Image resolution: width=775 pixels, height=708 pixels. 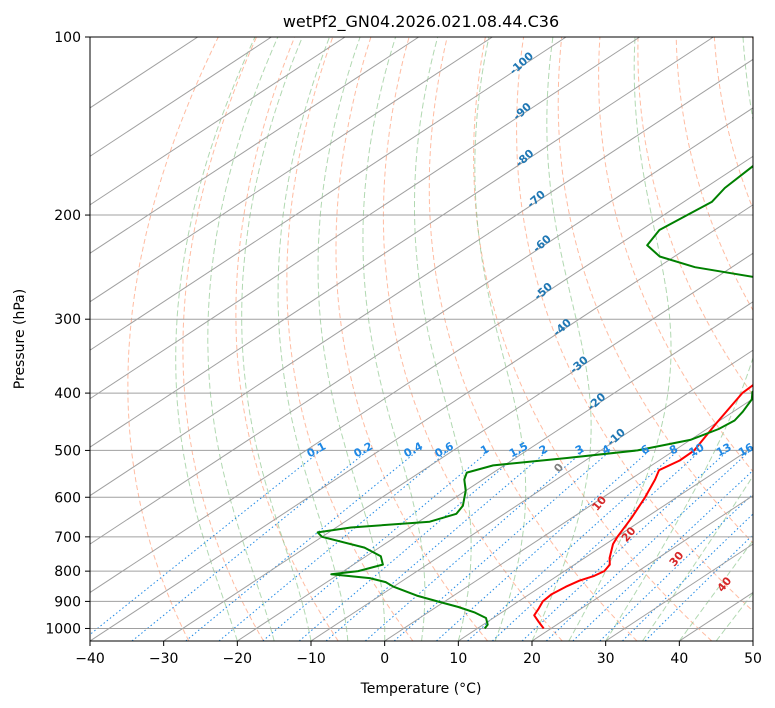 What do you see at coordinates (418, 654) in the screenshot?
I see `x-axis-ticks: −40 −30 −20 −10 0 10 20 30 40 50` at bounding box center [418, 654].